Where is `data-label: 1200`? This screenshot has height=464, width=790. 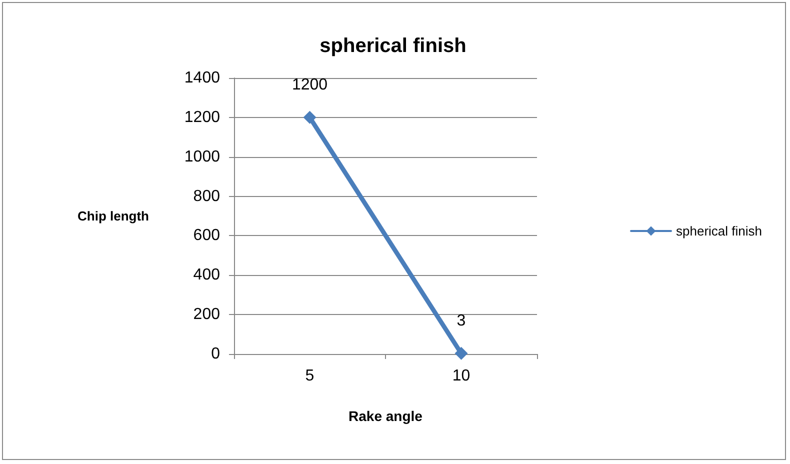 data-label: 1200 is located at coordinates (310, 85).